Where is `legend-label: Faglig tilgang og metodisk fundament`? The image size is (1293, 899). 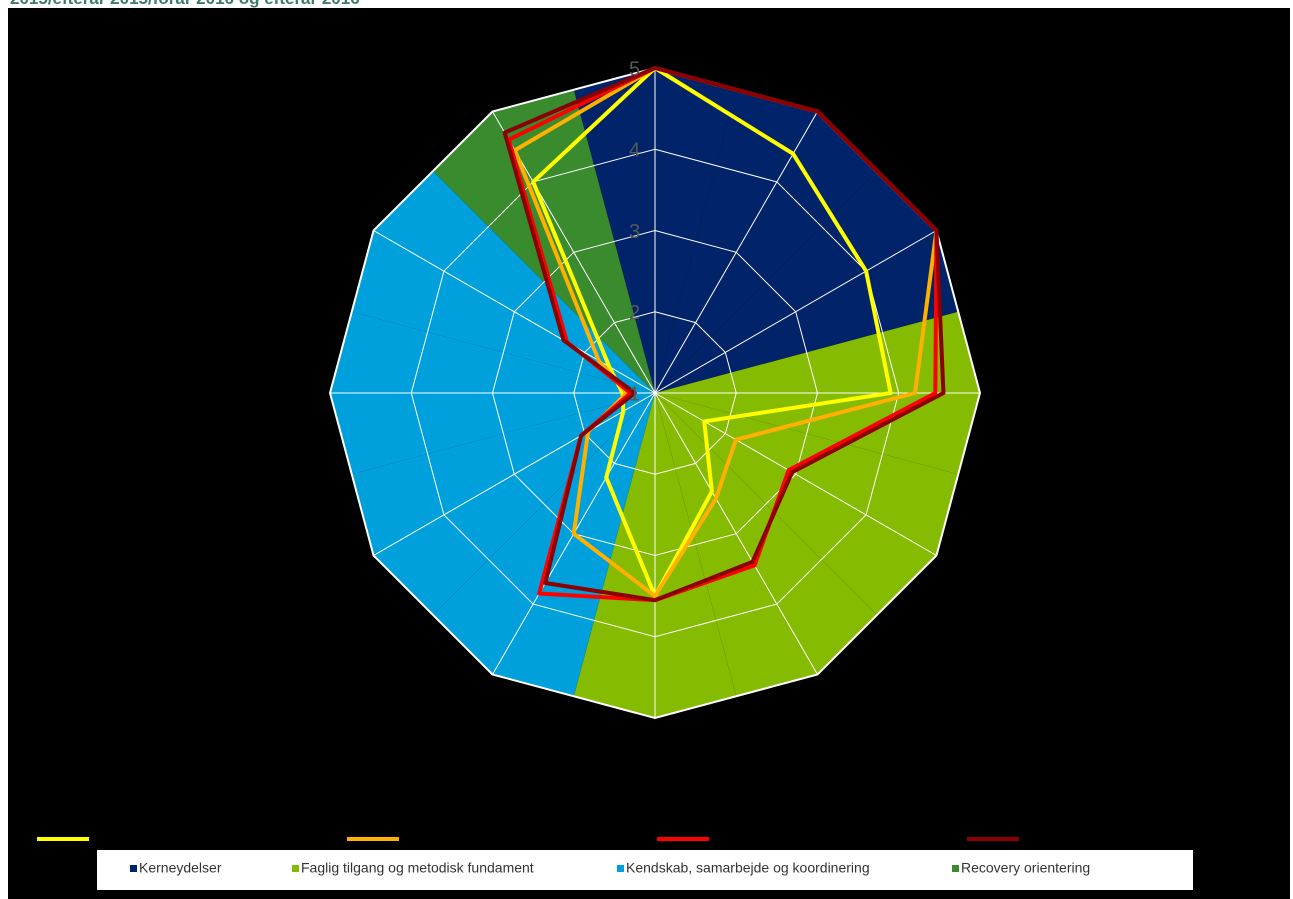
legend-label: Faglig tilgang og metodisk fundament is located at coordinates (417, 868).